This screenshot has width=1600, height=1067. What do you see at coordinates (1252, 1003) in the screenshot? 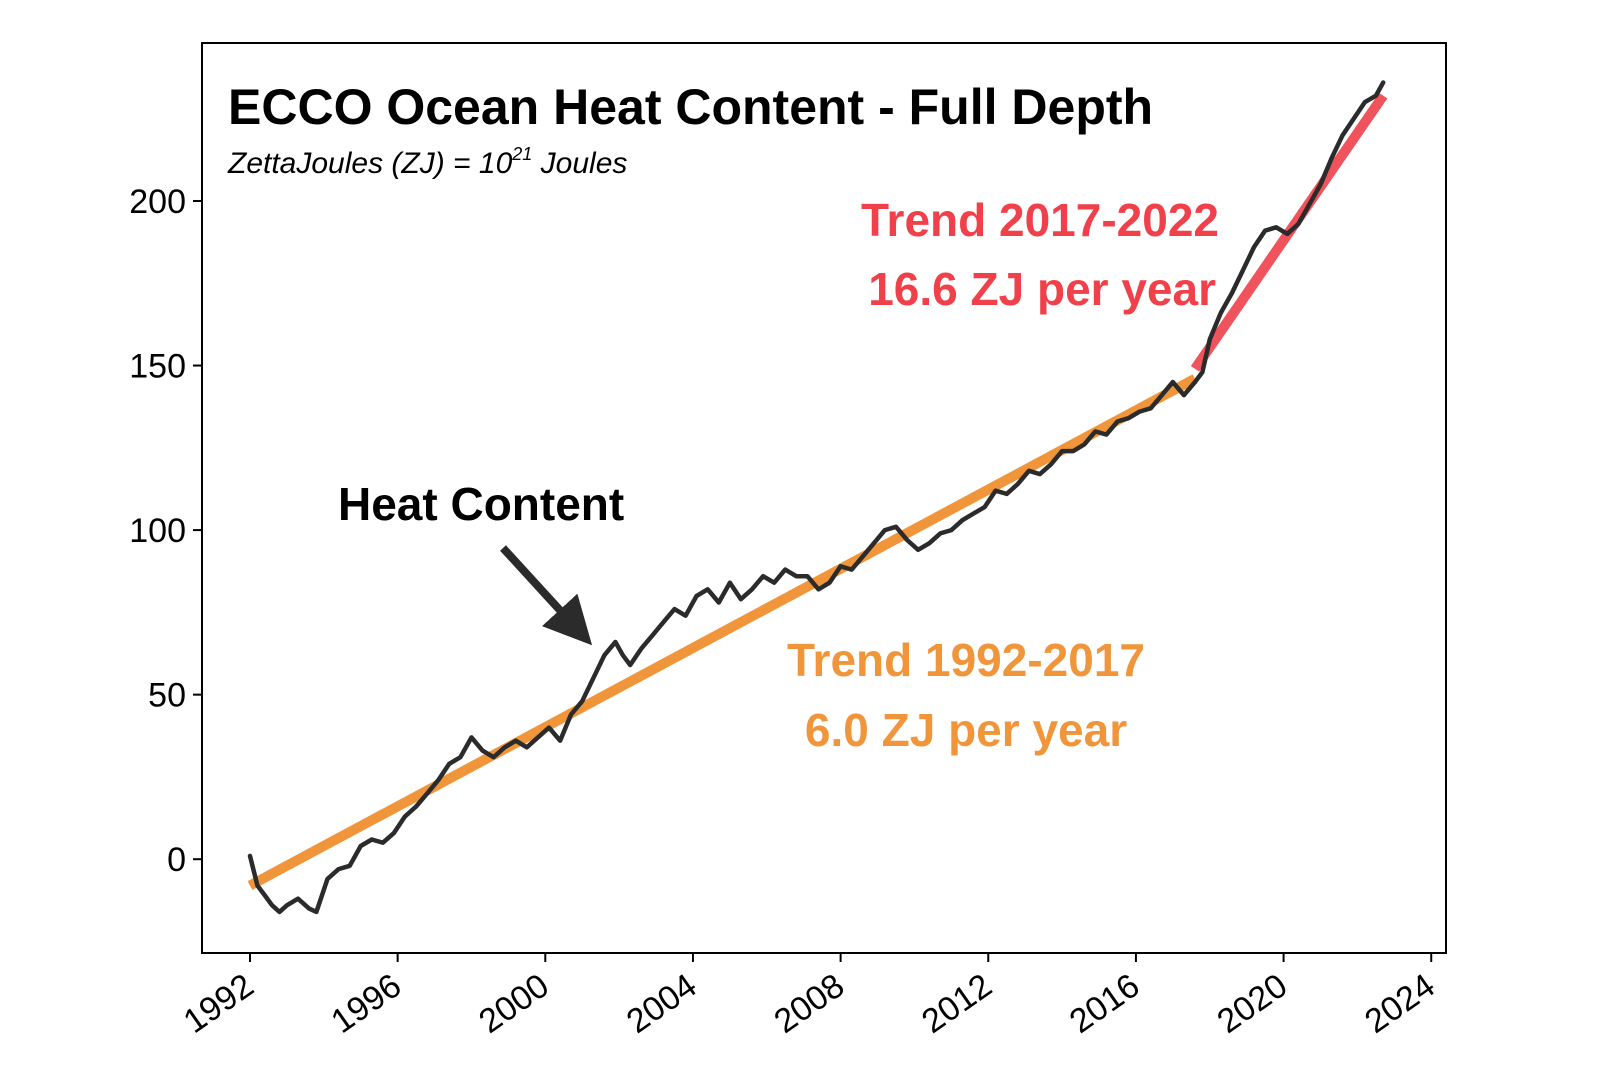
I see `x-tick-label: 2020` at bounding box center [1252, 1003].